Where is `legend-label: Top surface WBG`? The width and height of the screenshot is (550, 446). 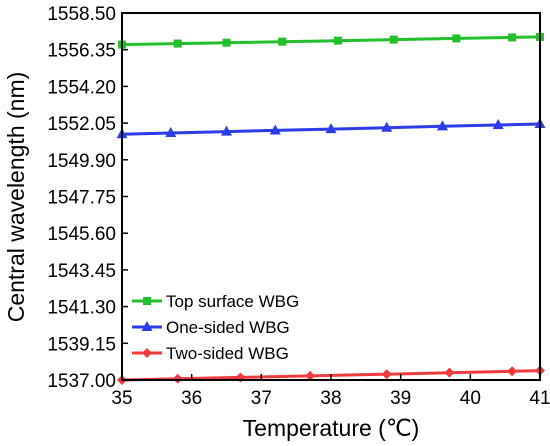
legend-label: Top surface WBG is located at coordinates (232, 301).